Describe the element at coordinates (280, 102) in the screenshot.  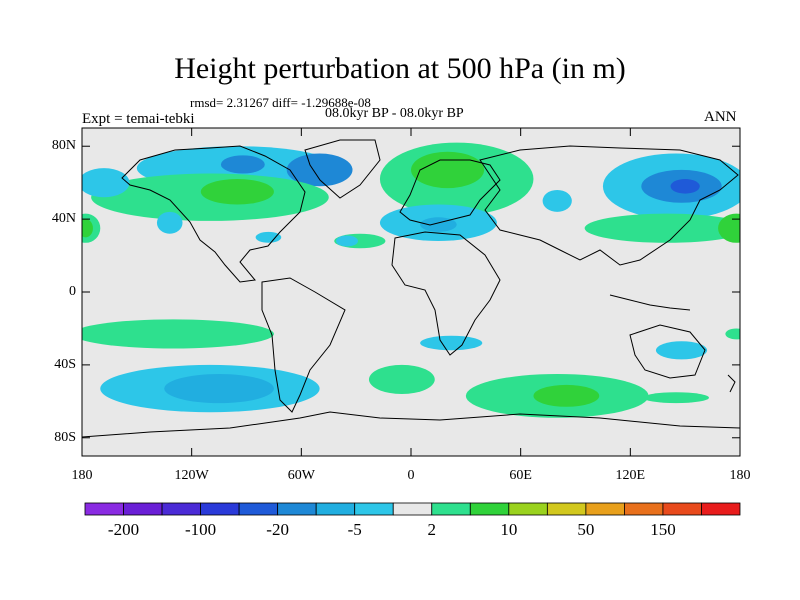
I see `stats-line: rmsd= 2.31267 diff= -1.29688e-08` at that location.